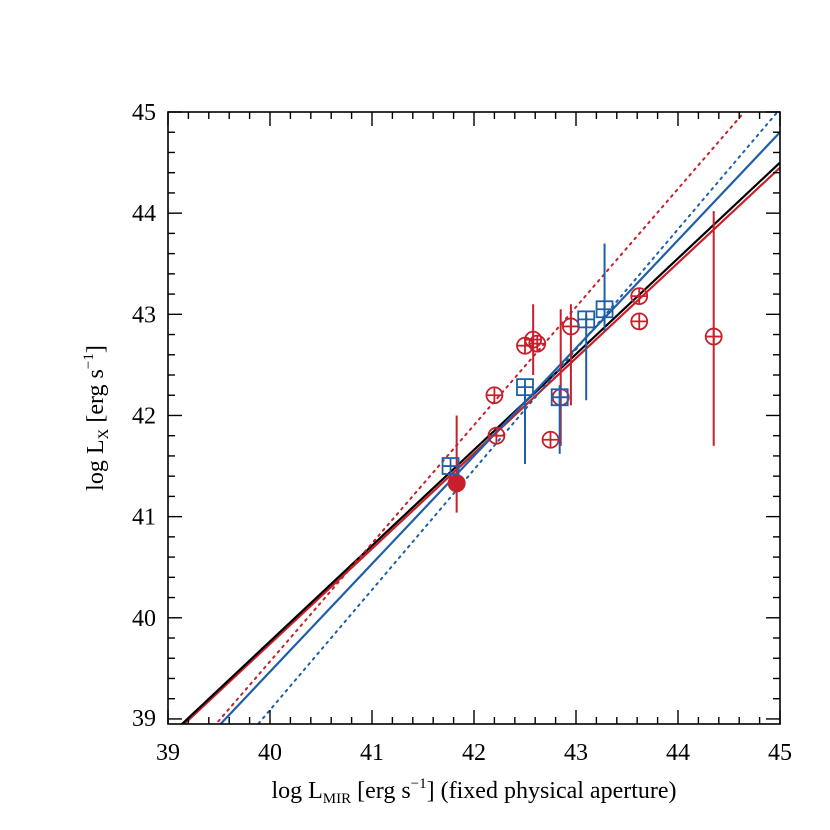  I want to click on x-tick-label: 43, so click(576, 753).